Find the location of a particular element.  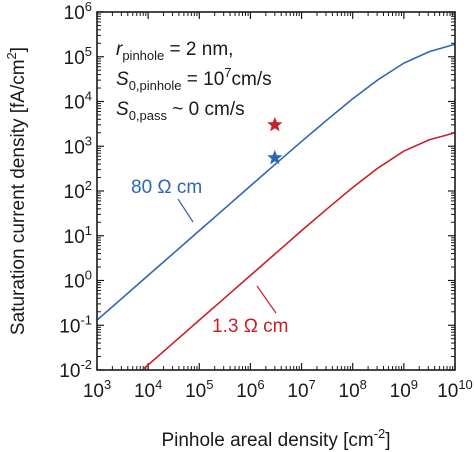

blue-series-label: 80 Ω cm is located at coordinates (166, 187).